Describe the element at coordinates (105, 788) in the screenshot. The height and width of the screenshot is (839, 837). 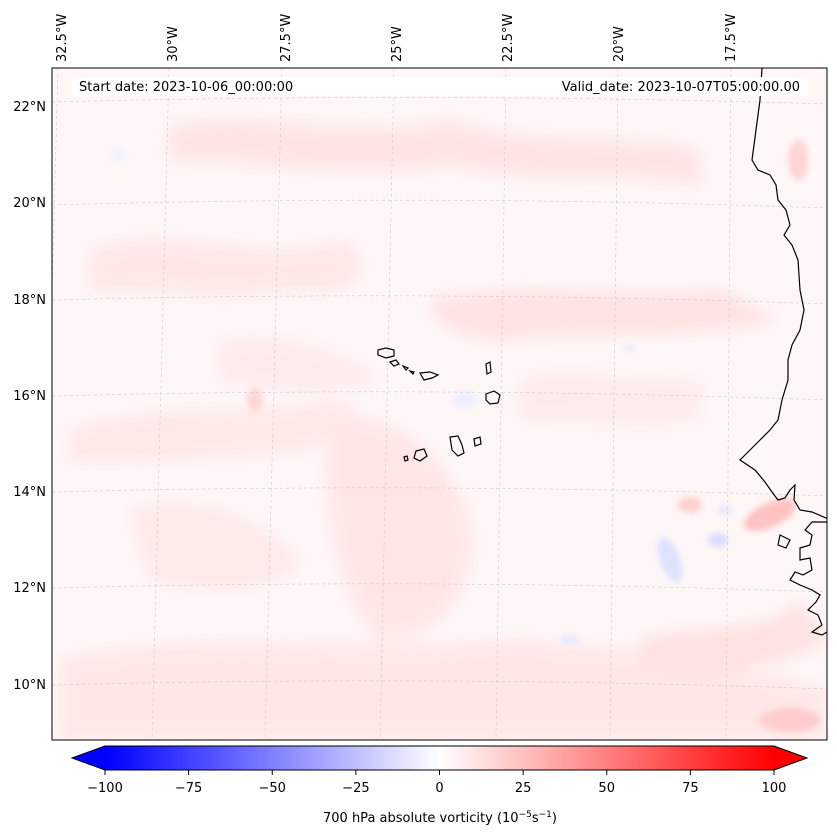
I see `colorbar-tick-label: −100` at that location.